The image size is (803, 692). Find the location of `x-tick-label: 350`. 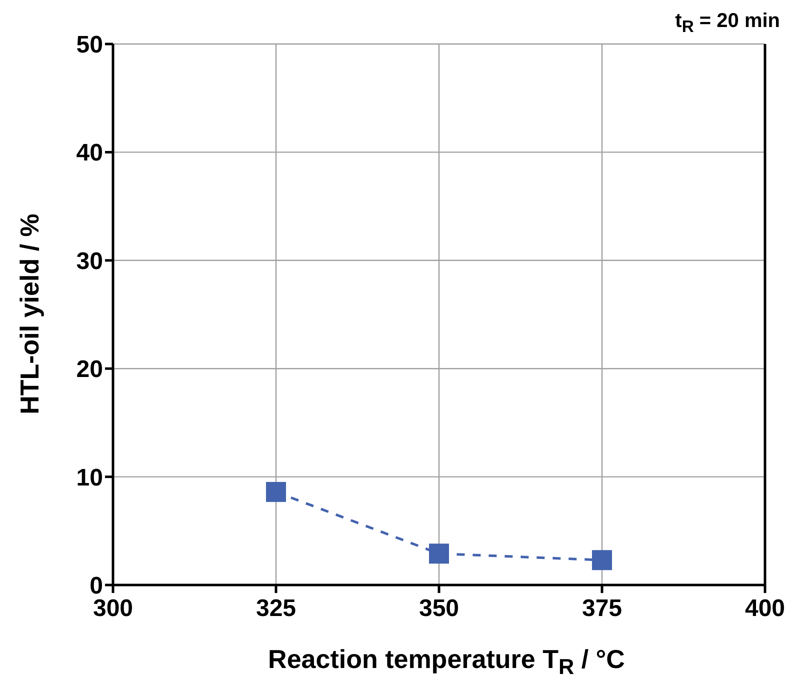

x-tick-label: 350 is located at coordinates (439, 608).